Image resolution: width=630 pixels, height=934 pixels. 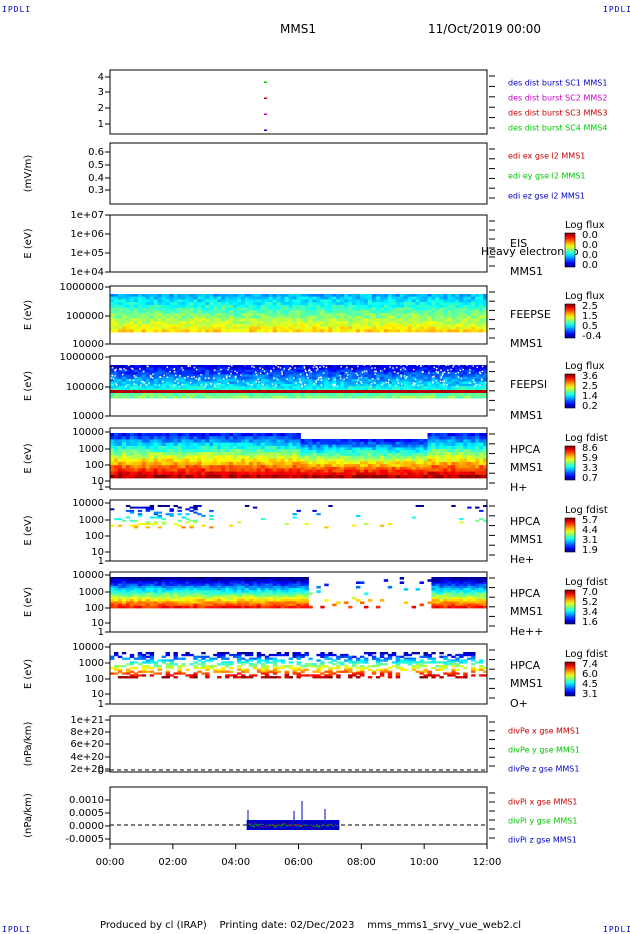 I want to click on ytick-label: 1e+04, so click(x=87, y=272).